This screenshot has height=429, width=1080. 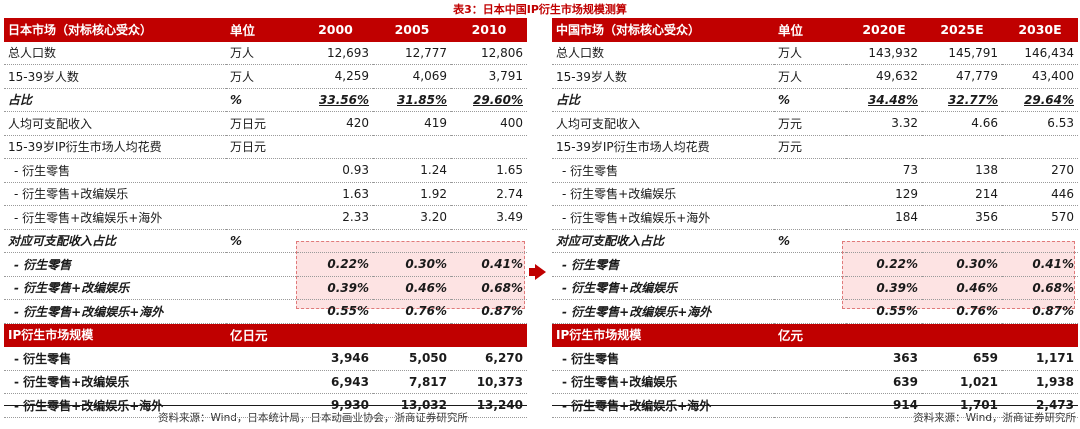 I want to click on row-value: 1,701, so click(x=962, y=405).